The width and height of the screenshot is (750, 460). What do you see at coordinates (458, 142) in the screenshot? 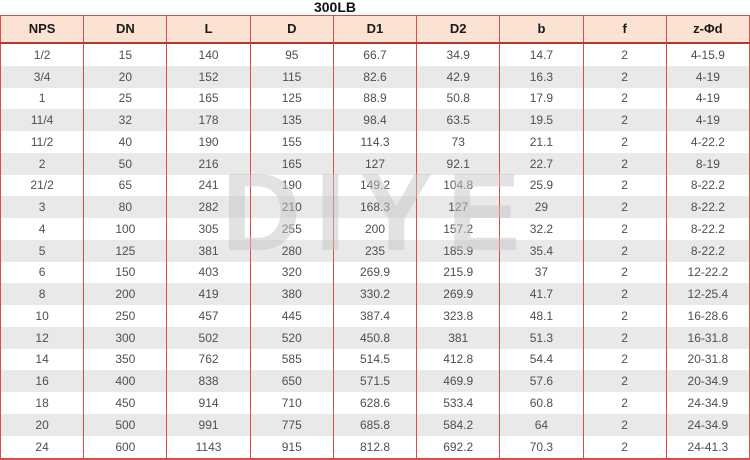
I see `table-cell: 73` at bounding box center [458, 142].